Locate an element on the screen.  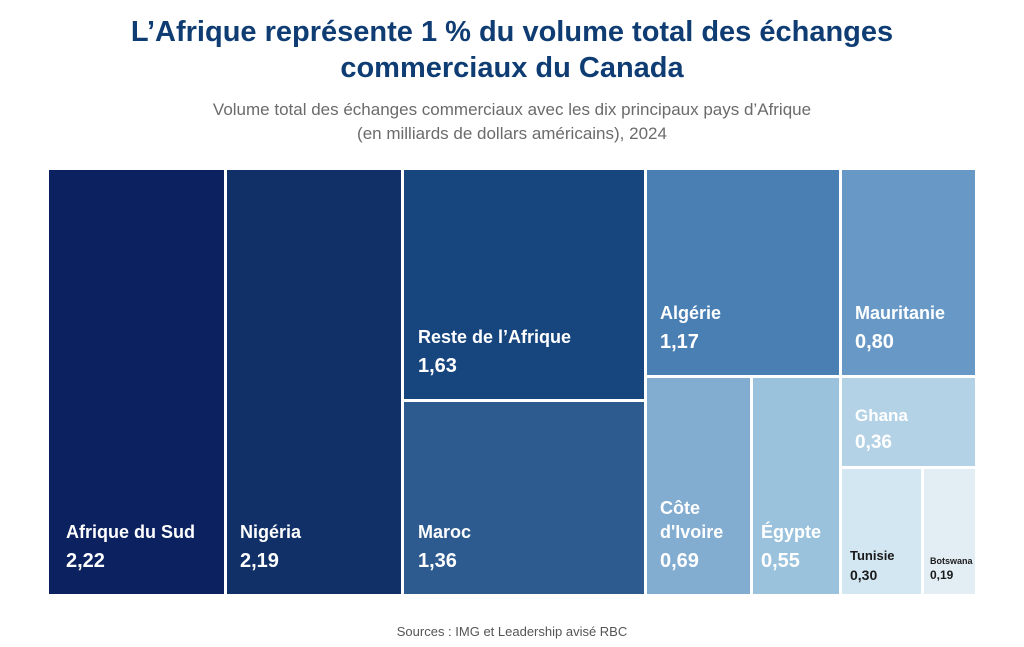
tile-name: Afrique du Sud is located at coordinates (130, 531).